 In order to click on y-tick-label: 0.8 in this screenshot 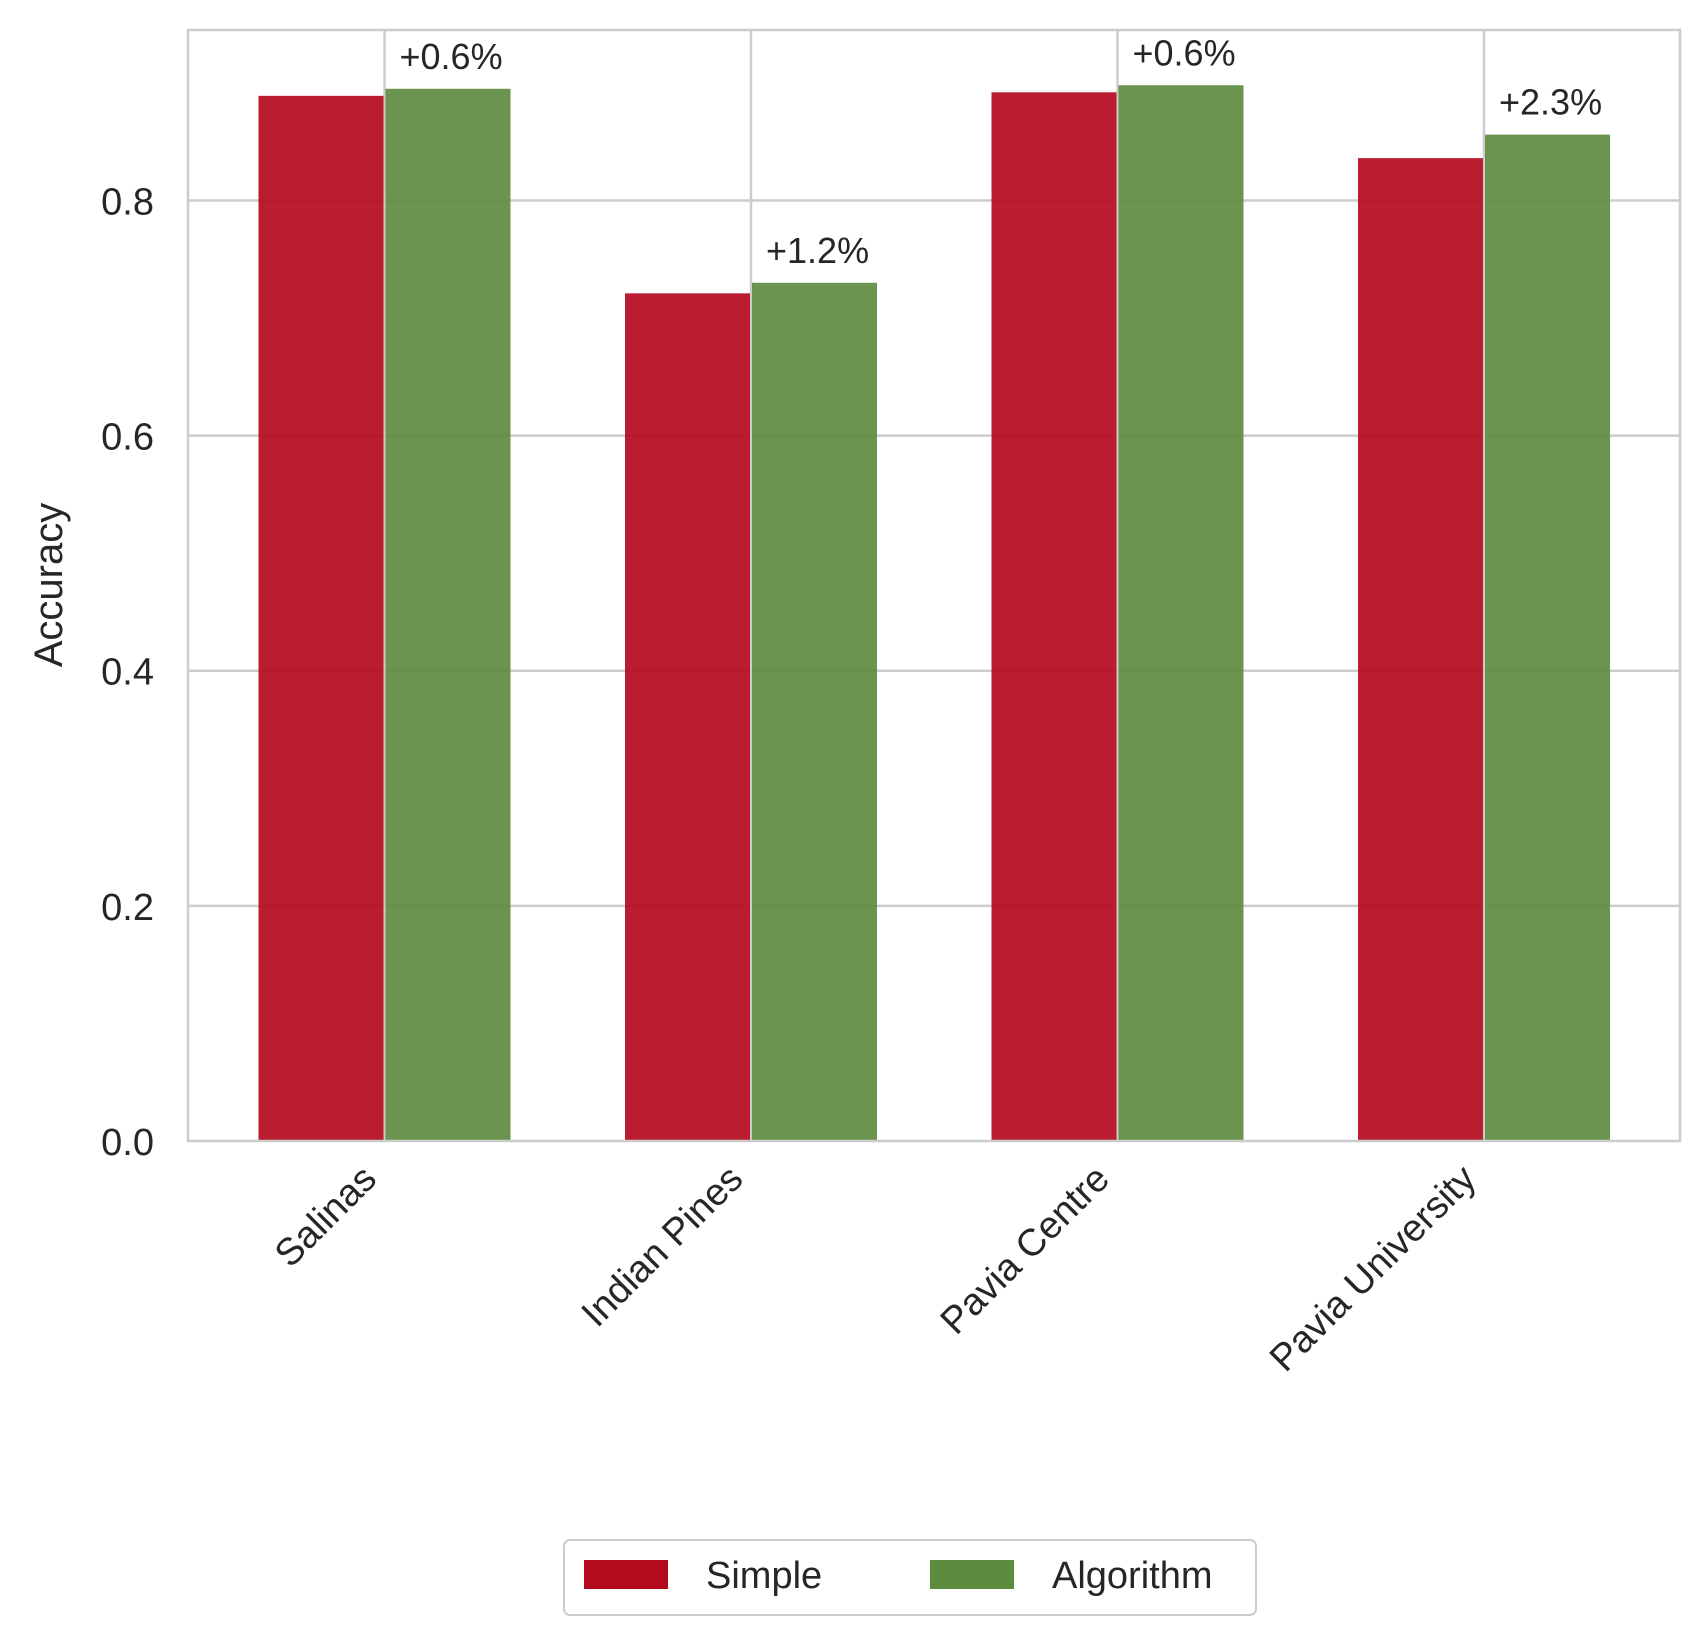, I will do `click(127, 202)`.